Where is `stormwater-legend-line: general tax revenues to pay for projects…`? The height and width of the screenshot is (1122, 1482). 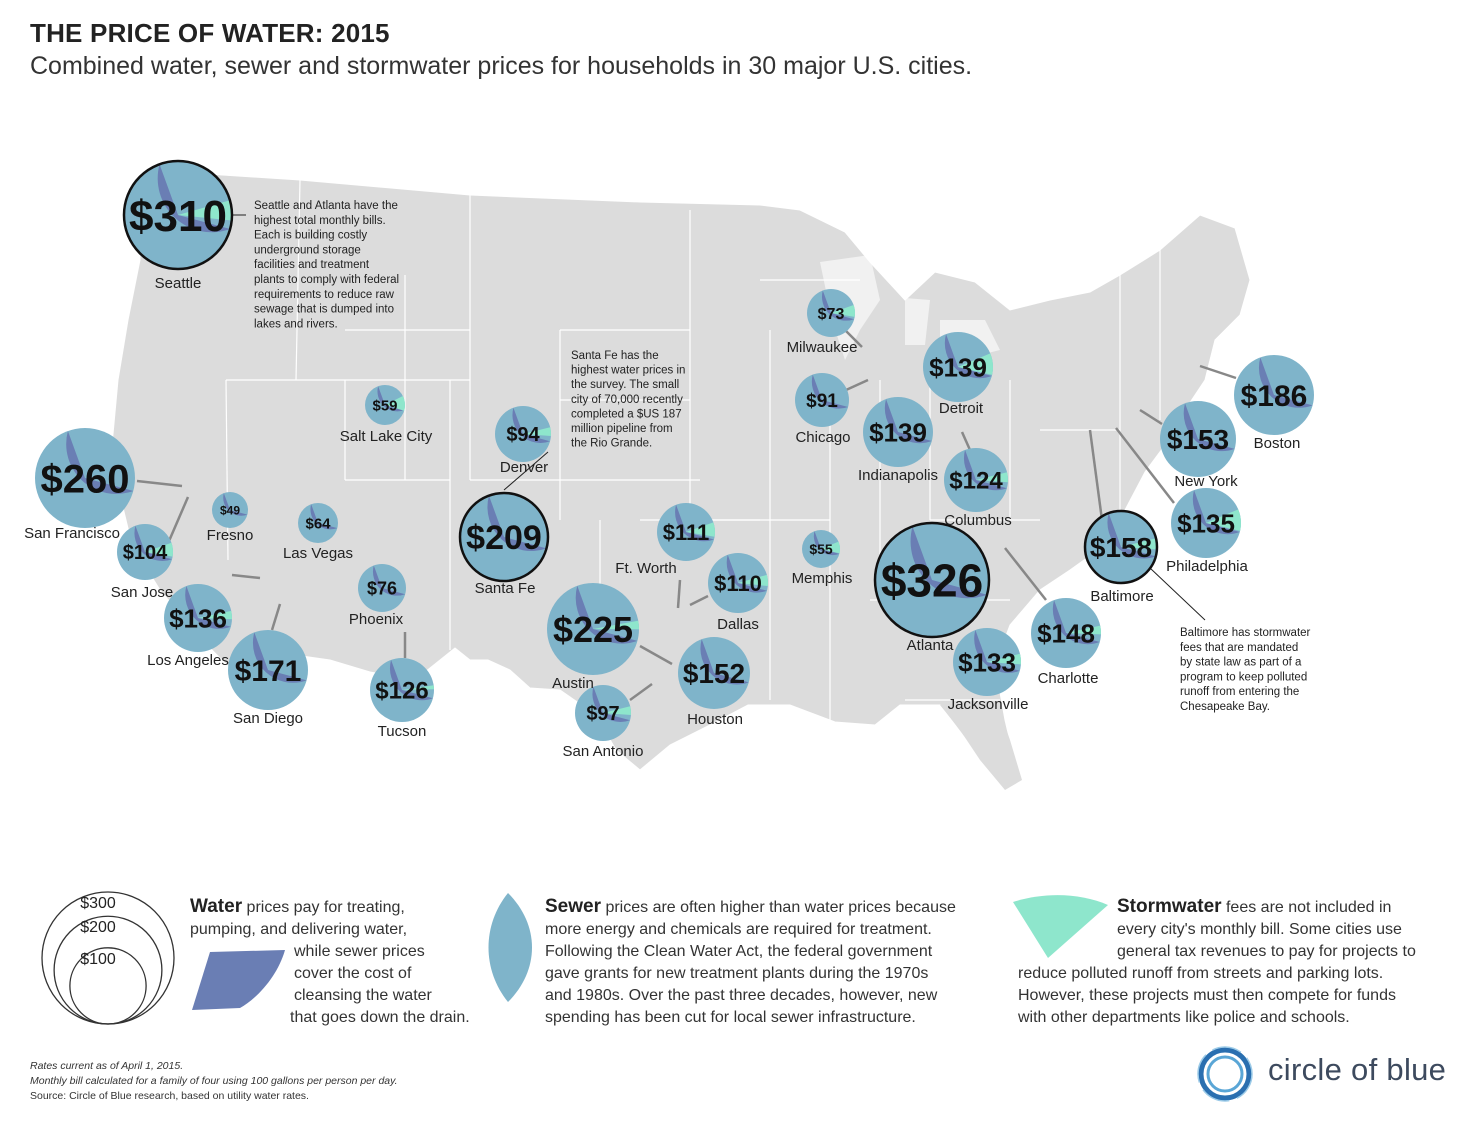 stormwater-legend-line: general tax revenues to pay for projects… is located at coordinates (1266, 951).